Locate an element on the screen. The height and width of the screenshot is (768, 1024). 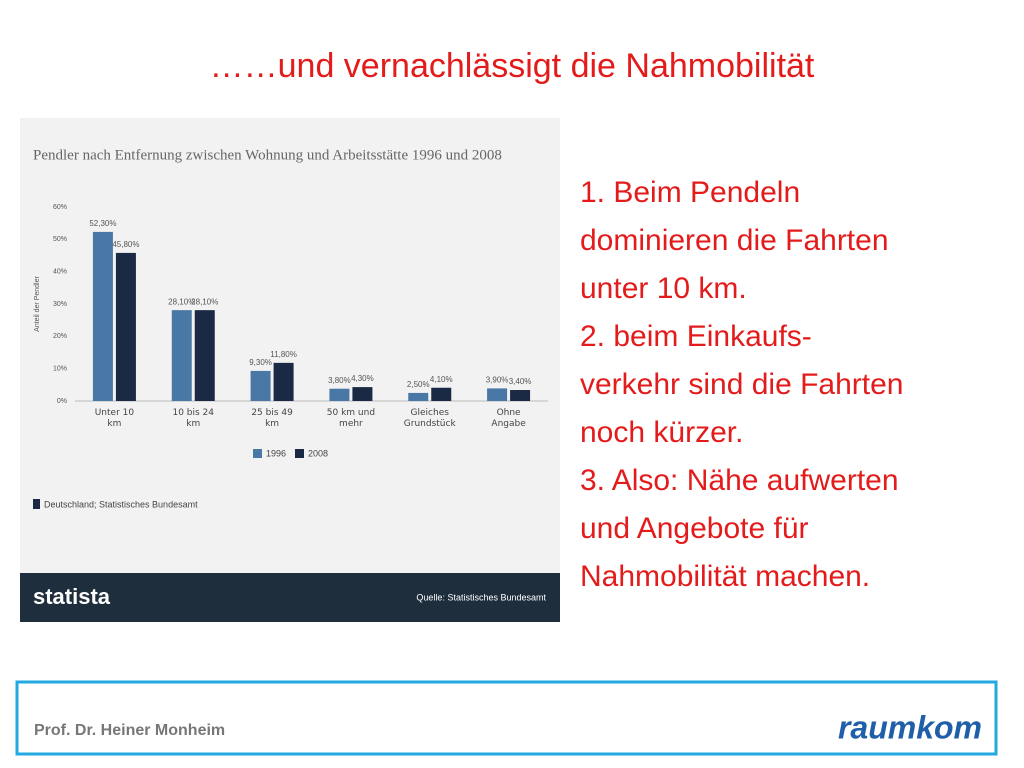
text-line: dominieren die Fahrten is located at coordinates (734, 240).